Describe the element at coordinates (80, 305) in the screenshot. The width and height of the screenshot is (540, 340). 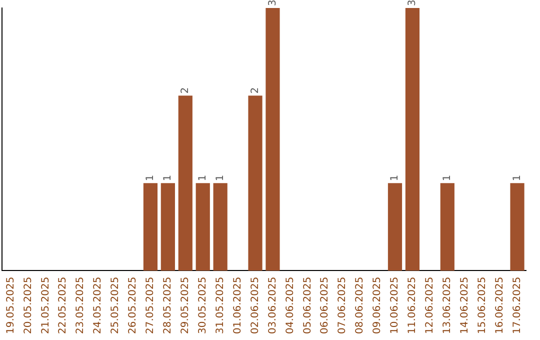
I see `x-tick-label: 23.05.2025` at that location.